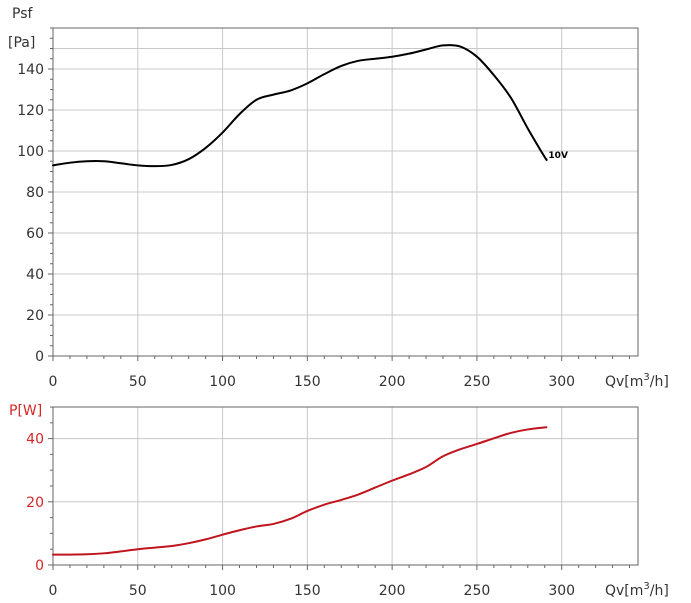 The image size is (691, 603). I want to click on pressure-y-tick-label: 80, so click(35, 193).